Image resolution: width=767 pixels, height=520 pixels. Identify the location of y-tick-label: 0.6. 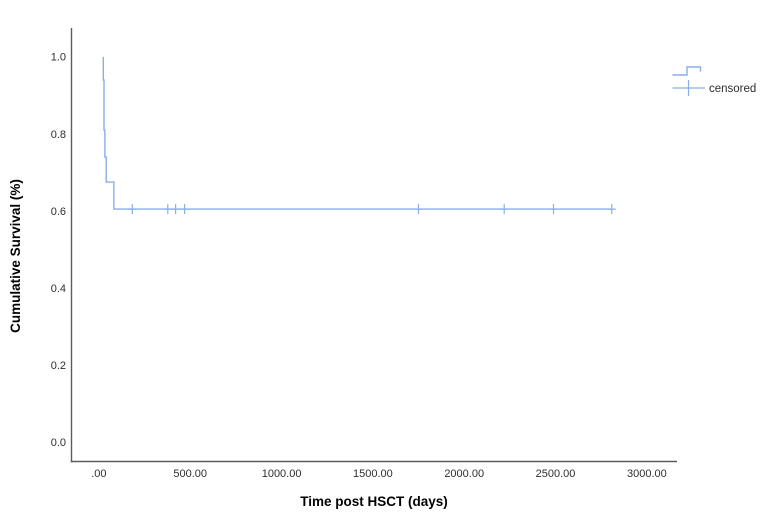
(58, 212).